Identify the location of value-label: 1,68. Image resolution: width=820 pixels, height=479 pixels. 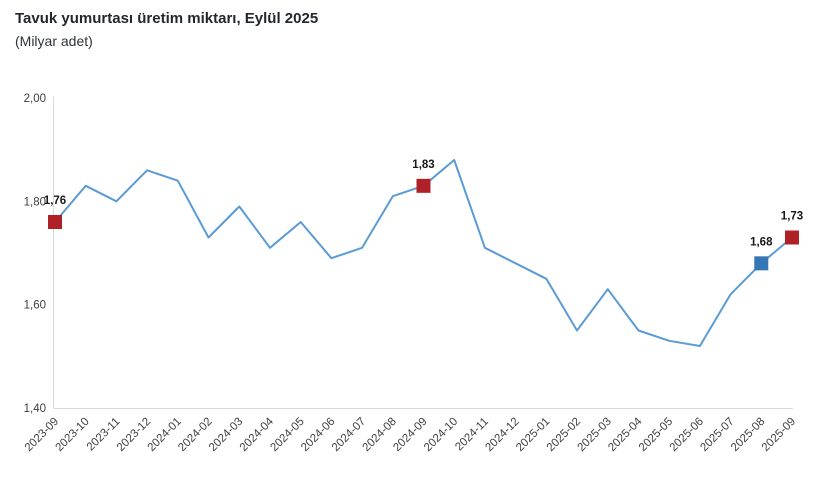
(761, 242).